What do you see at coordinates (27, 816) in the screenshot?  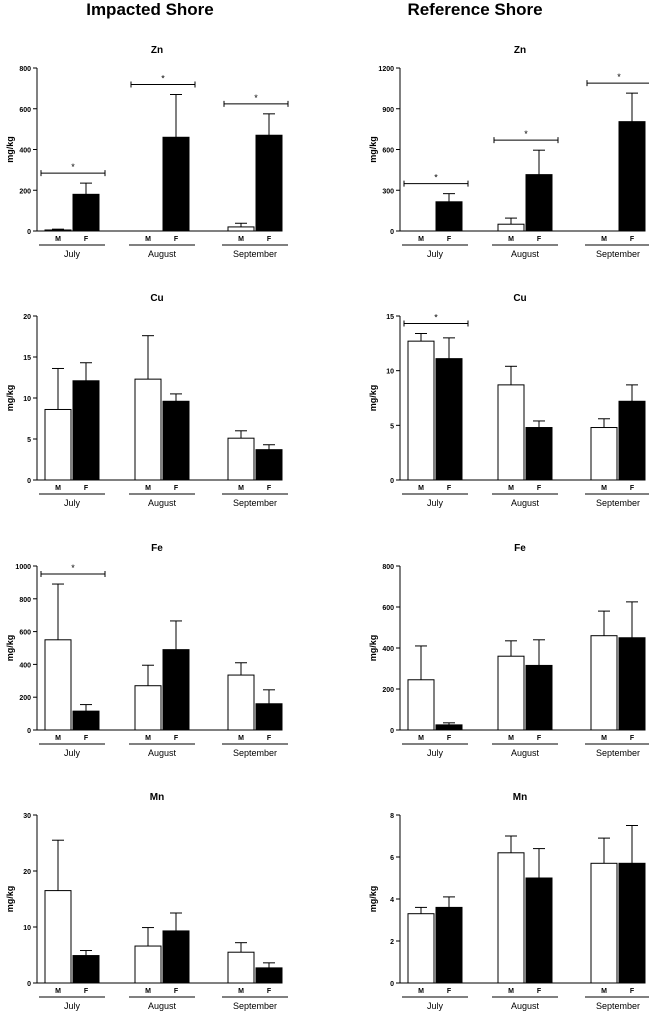 I see `y-tick-label: 30` at bounding box center [27, 816].